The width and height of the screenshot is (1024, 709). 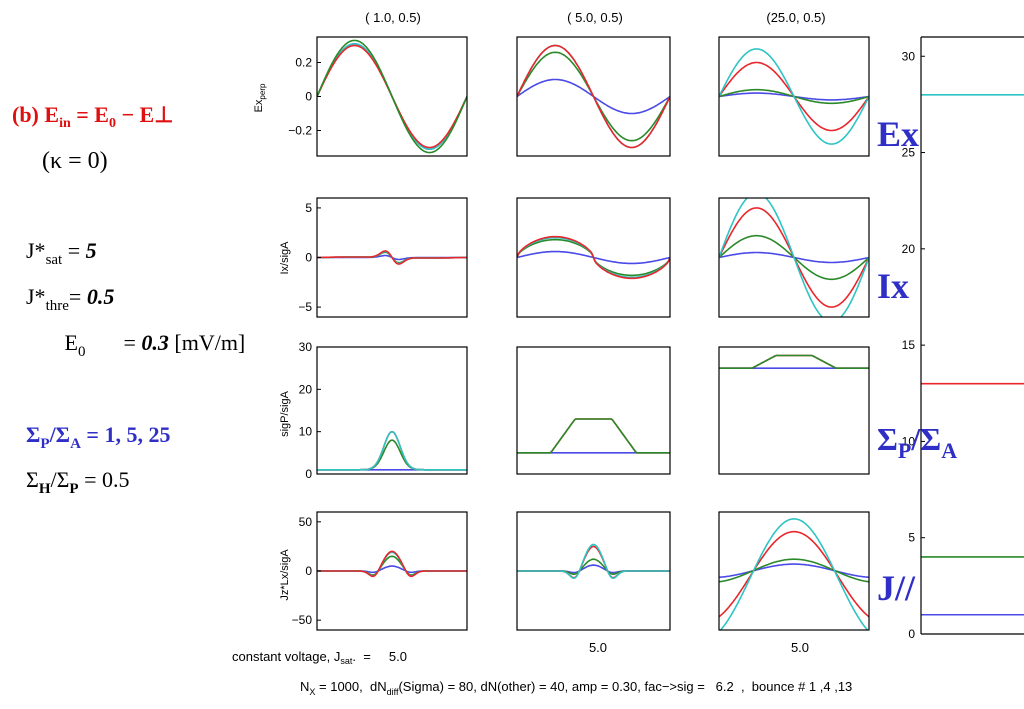 What do you see at coordinates (598, 647) in the screenshot?
I see `caption-col2: 5.0` at bounding box center [598, 647].